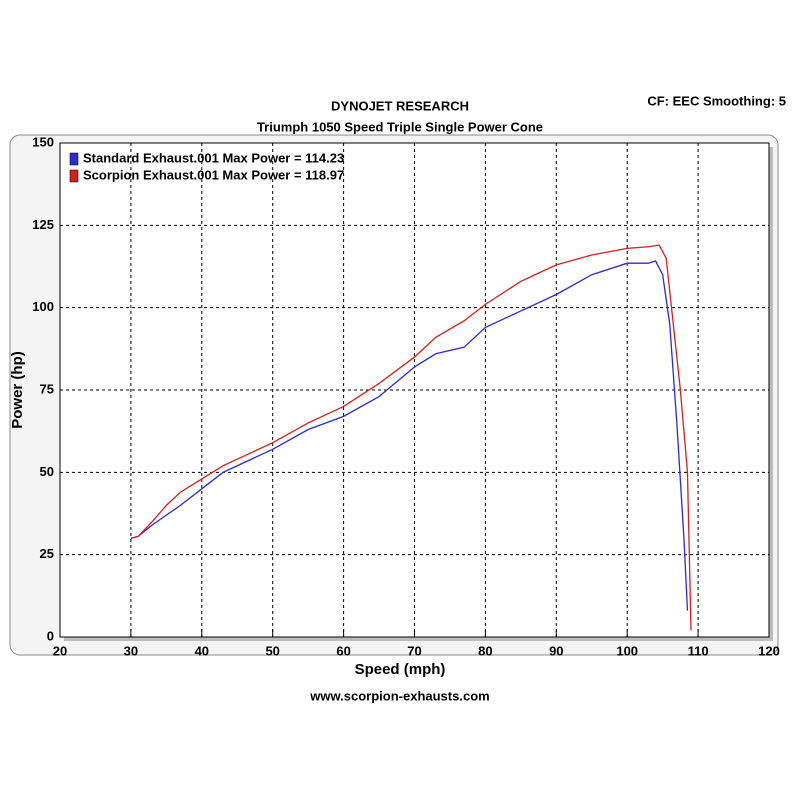 This screenshot has width=800, height=805. Describe the element at coordinates (213, 157) in the screenshot. I see `legend-entry: Standard Exhaust.001 Max Power = 114.23` at that location.